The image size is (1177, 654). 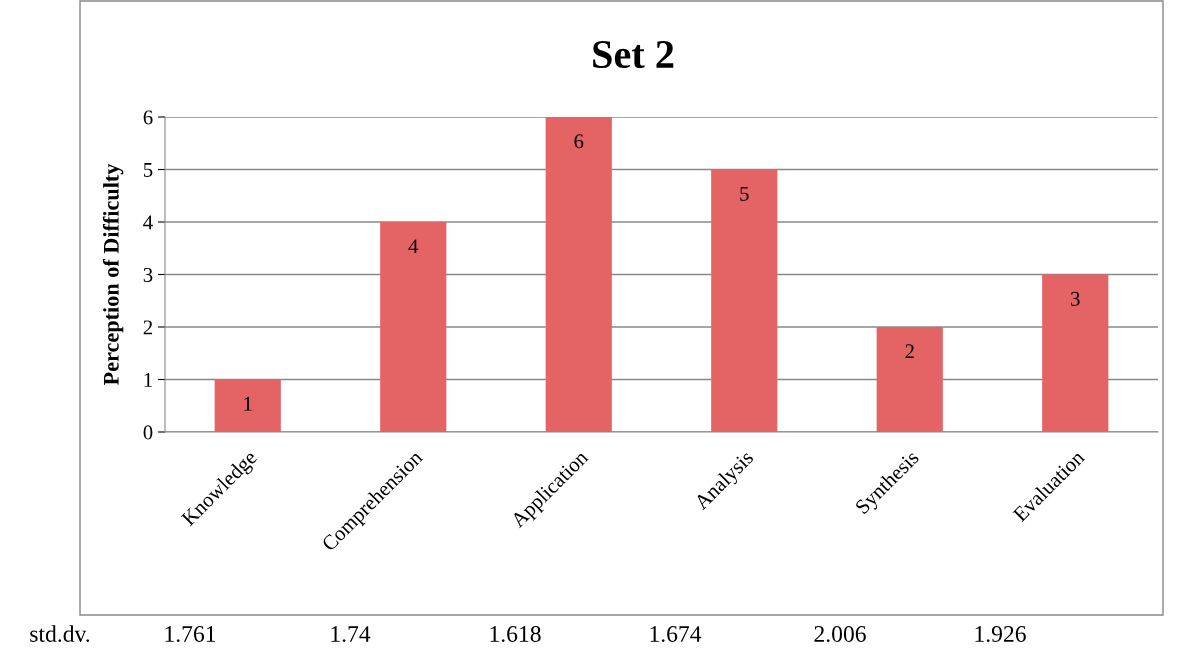 What do you see at coordinates (840, 634) in the screenshot?
I see `text: 2.006` at bounding box center [840, 634].